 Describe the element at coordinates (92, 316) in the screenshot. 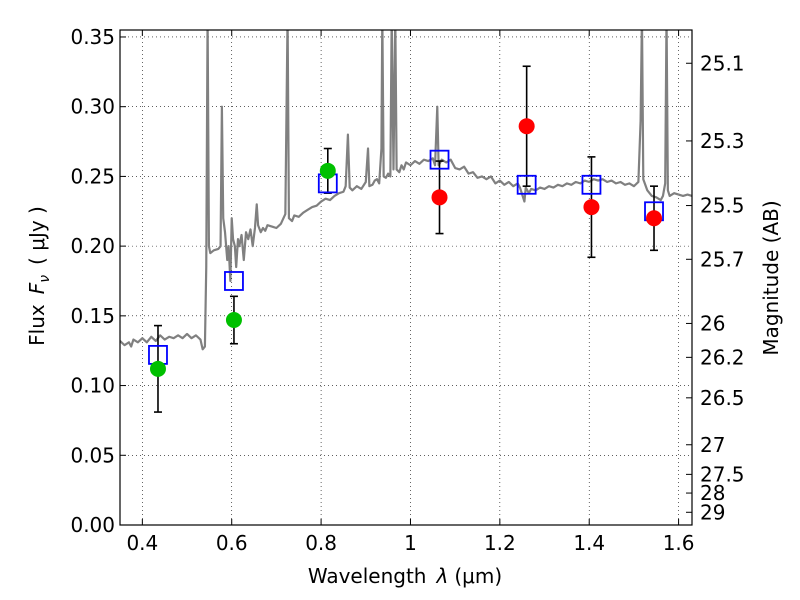

I see `y-tick-label: 0.15` at that location.